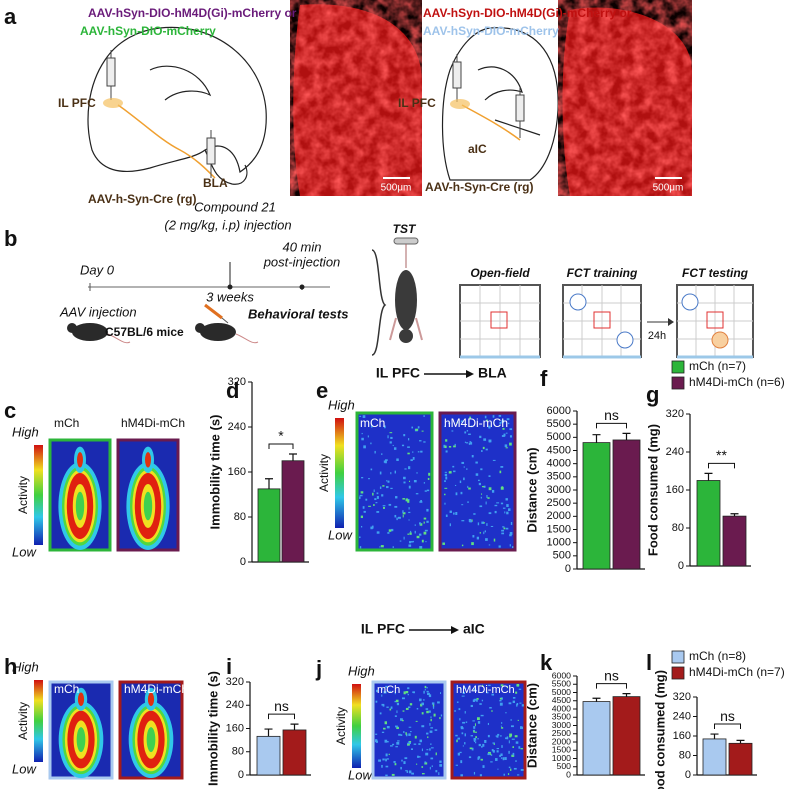 This screenshot has width=800, height=789. What do you see at coordinates (559, 543) in the screenshot?
I see `y-tick-label: 1000` at bounding box center [559, 543].